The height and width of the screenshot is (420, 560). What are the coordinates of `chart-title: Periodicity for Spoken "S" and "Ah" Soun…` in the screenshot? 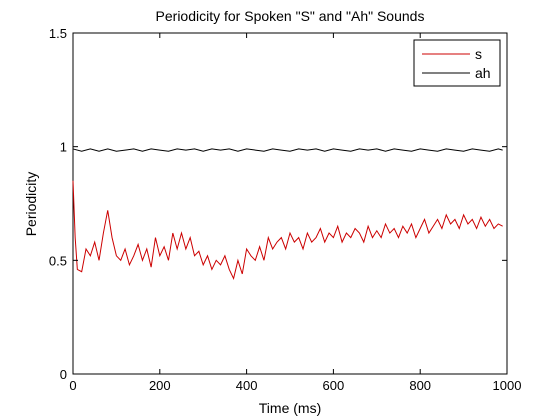 It's located at (290, 16).